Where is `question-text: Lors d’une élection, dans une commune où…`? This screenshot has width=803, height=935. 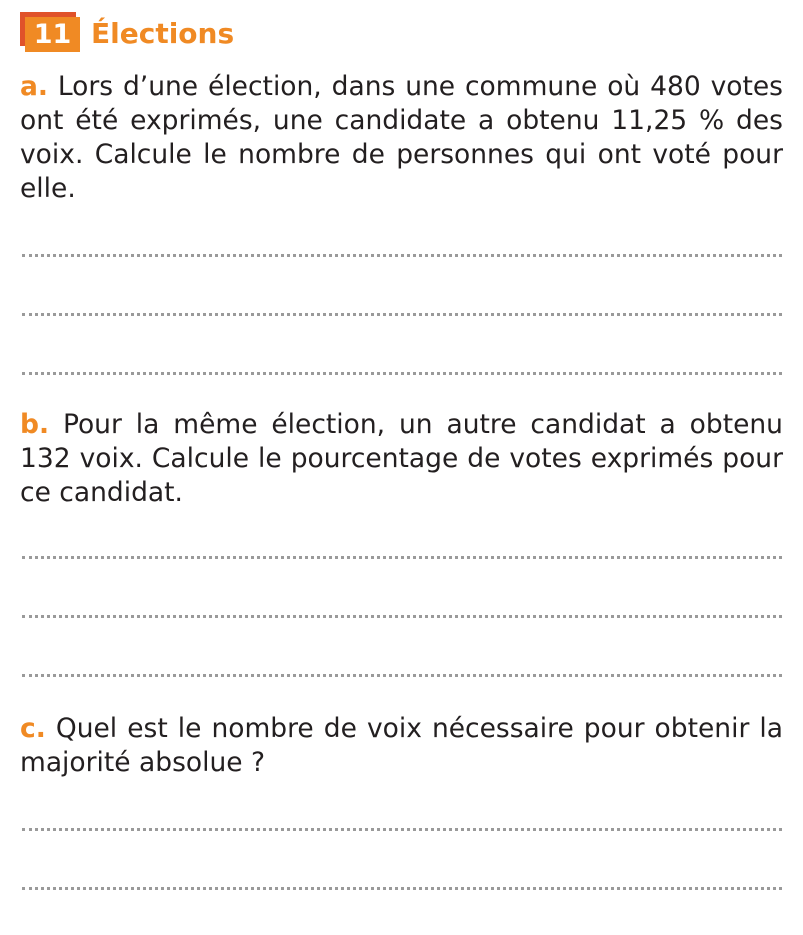
question-text: Lors d’une élection, dans une commune où… is located at coordinates (401, 137).